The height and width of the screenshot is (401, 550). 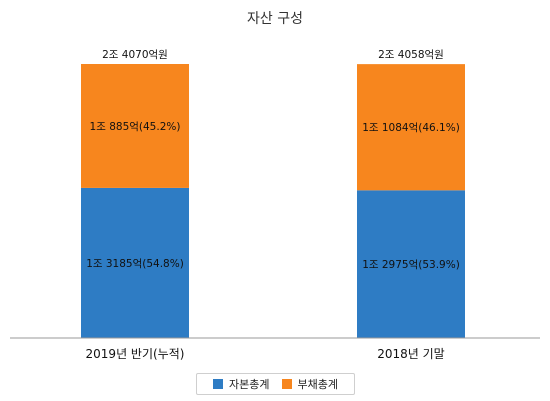 What do you see at coordinates (317, 384) in the screenshot?
I see `legend-label-liabilities: 부채총계` at bounding box center [317, 384].